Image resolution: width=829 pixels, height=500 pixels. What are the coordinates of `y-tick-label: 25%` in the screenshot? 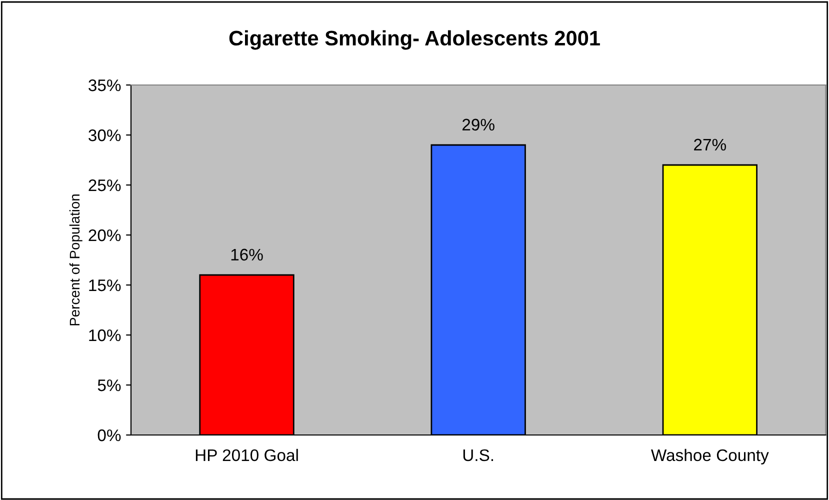 It's located at (104, 185).